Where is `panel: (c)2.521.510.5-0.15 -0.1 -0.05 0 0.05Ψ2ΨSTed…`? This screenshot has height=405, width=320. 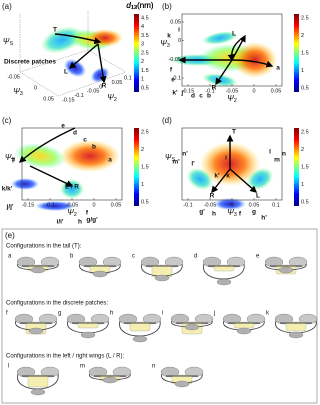
panel: (c)2.521.510.5-0.15 -0.1 -0.05 0 0.05Ψ2ΨSTed… is located at coordinates (75, 171).